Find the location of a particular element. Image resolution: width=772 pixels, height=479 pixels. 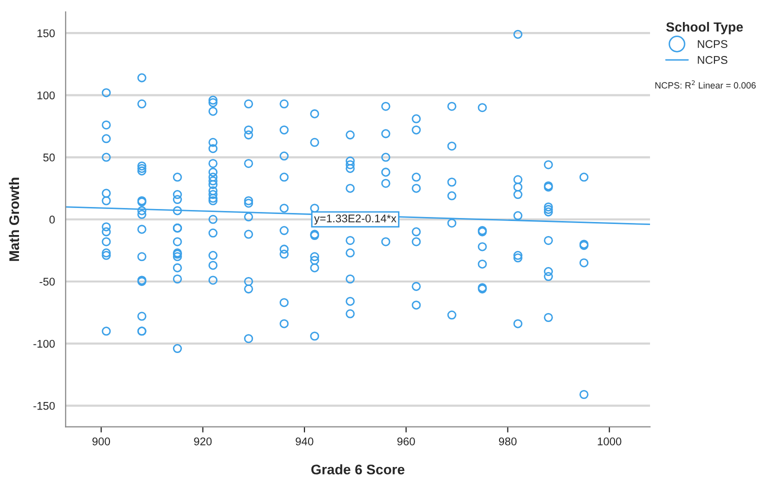

y-tick-label: -100 is located at coordinates (44, 344).